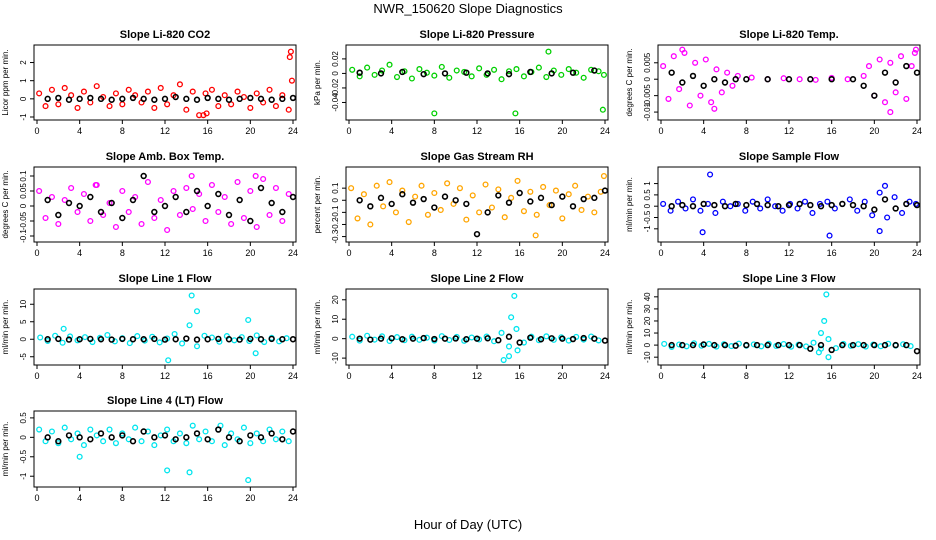  Describe the element at coordinates (335, 236) in the screenshot. I see `y-tick-label: -0.3` at that location.